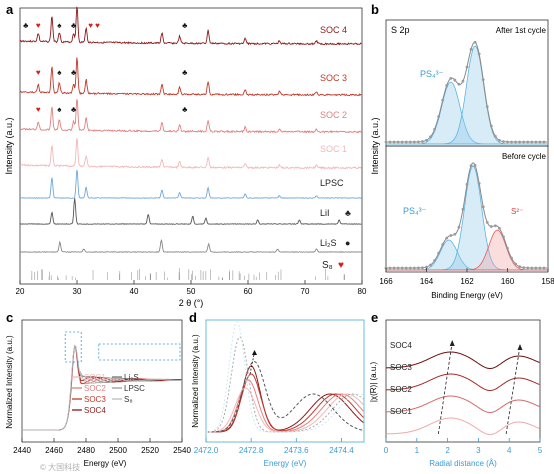  I want to click on panel-c-letter: c, so click(9, 317).